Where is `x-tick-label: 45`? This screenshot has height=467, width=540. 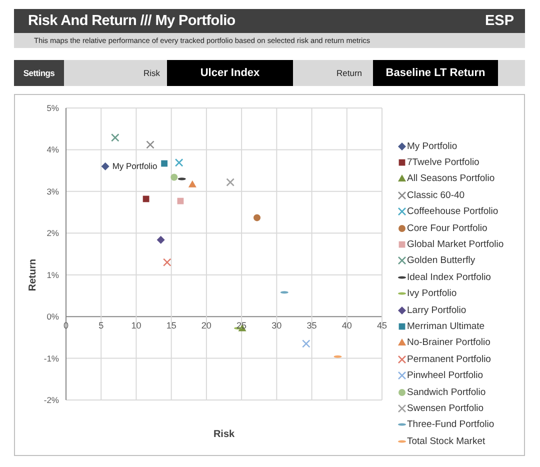
x-tick-label: 45 is located at coordinates (382, 325).